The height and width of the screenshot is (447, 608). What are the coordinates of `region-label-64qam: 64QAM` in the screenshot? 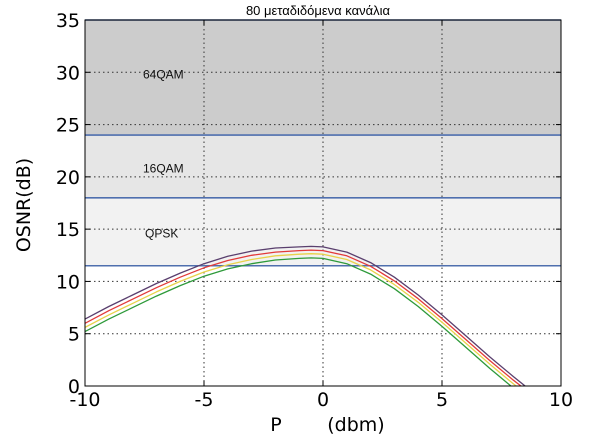 It's located at (163, 74).